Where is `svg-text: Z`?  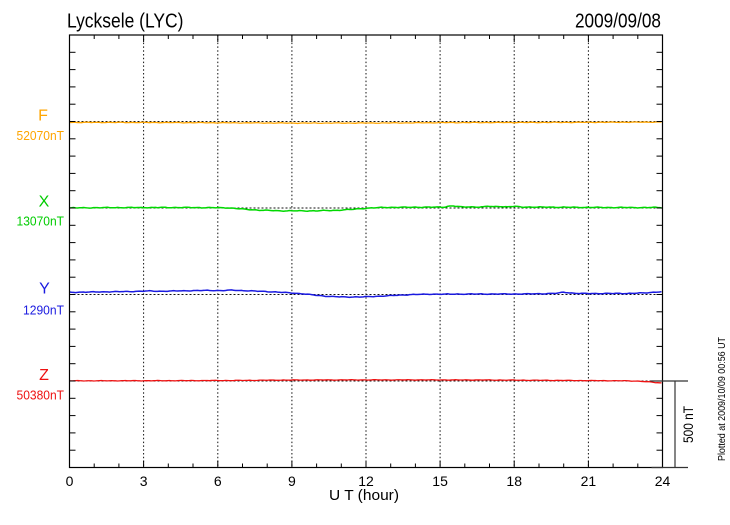
svg-text: Z is located at coordinates (44, 375).